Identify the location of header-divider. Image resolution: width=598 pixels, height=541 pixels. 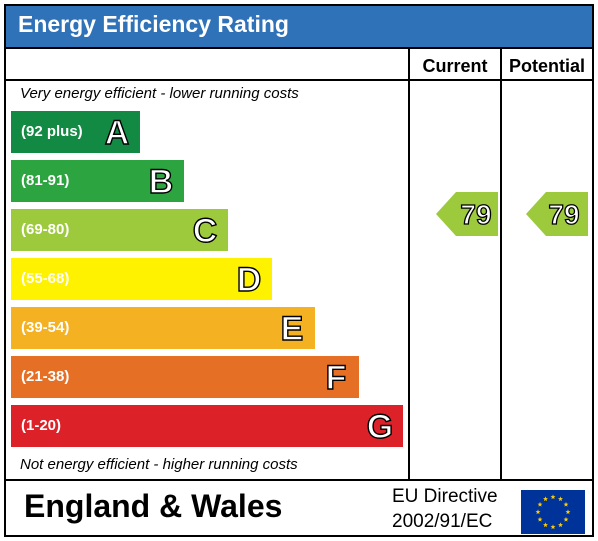
(299, 80).